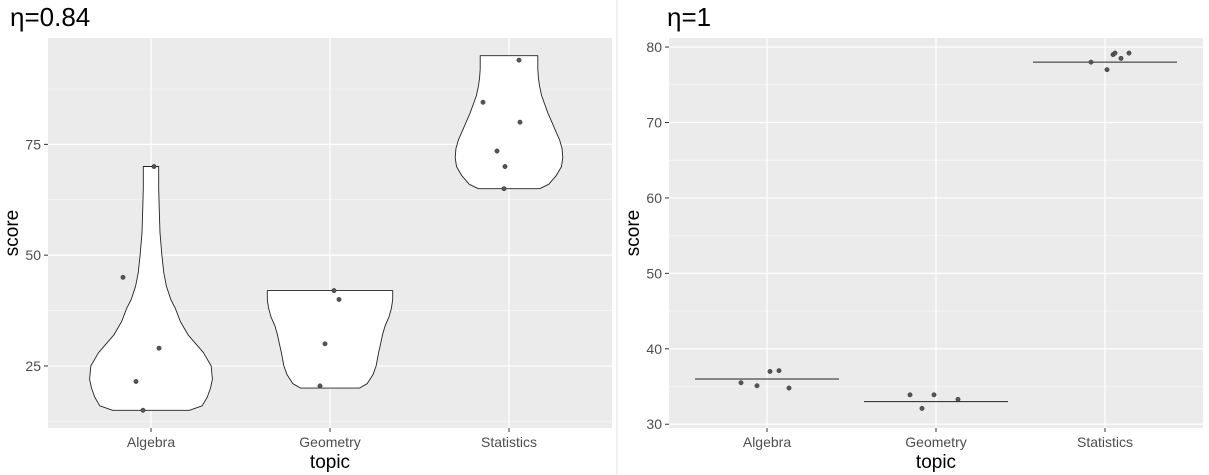 Image resolution: width=1209 pixels, height=475 pixels. Describe the element at coordinates (50, 17) in the screenshot. I see `panel-1-title: η=0.84` at that location.